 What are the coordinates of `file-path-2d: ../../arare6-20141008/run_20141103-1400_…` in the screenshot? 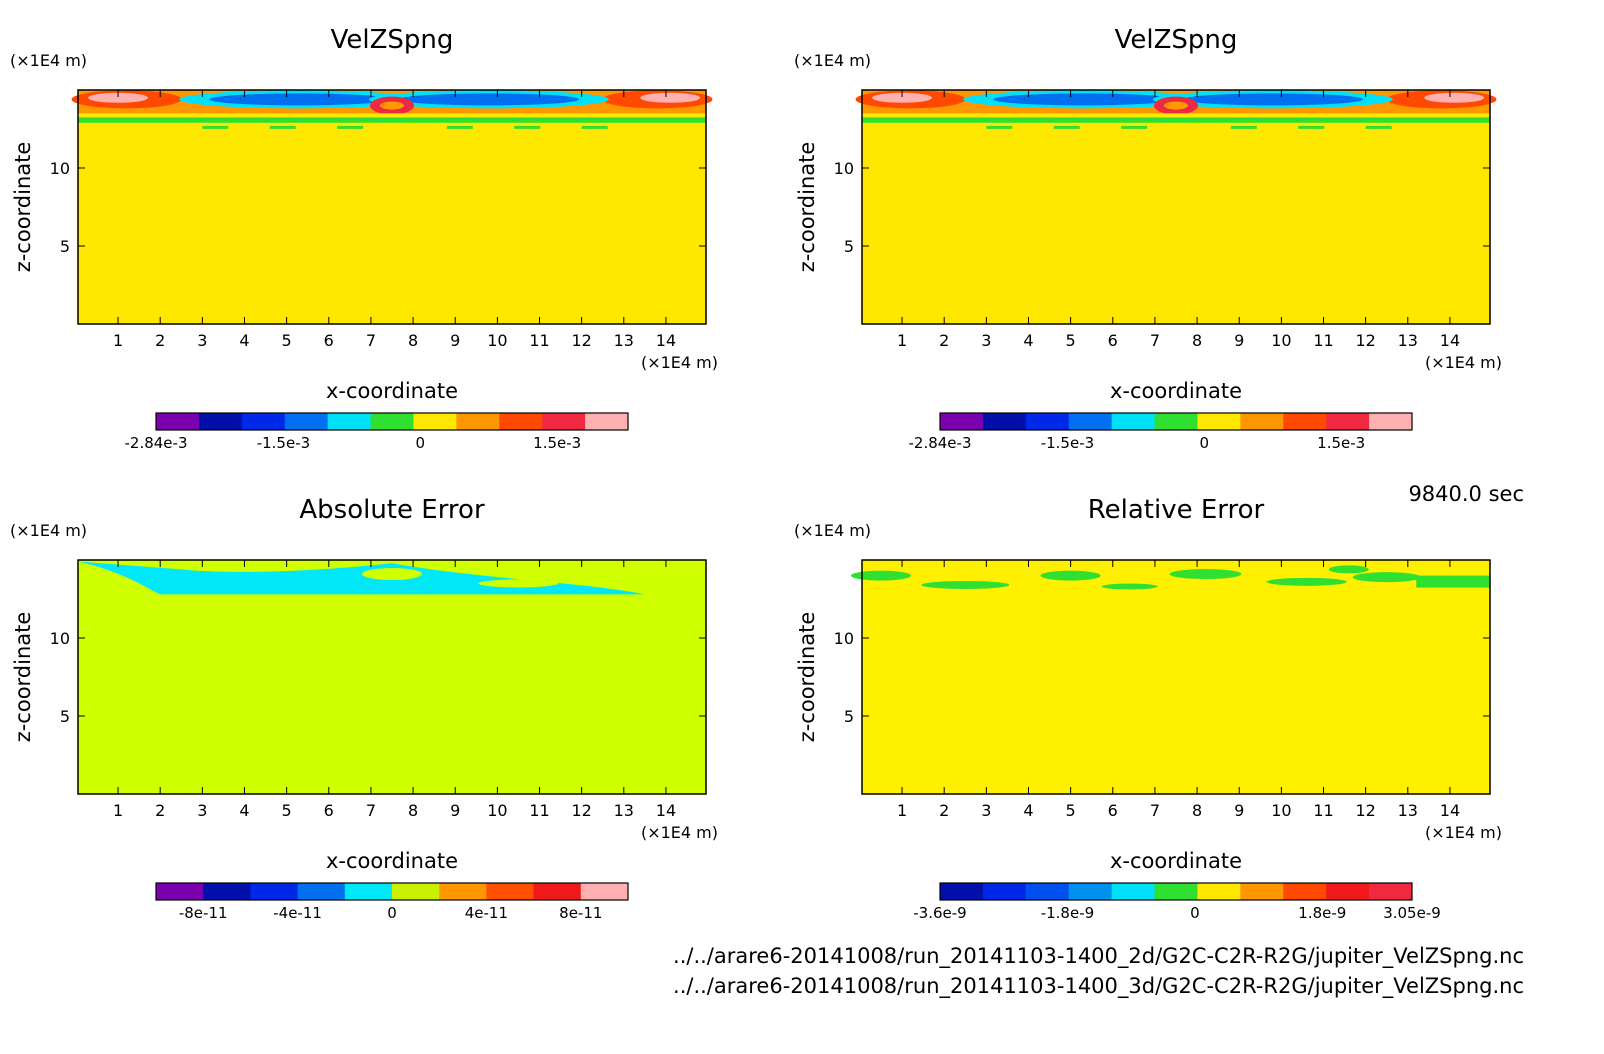 It's located at (1098, 956).